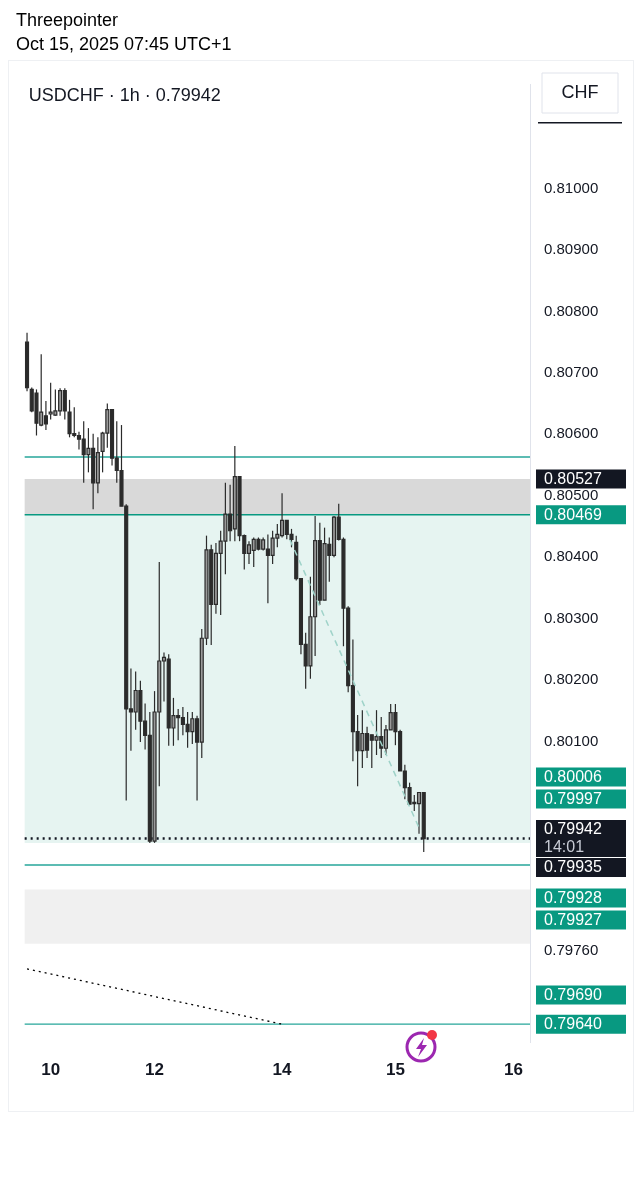  I want to click on x-tick-label: 14, so click(282, 1070).